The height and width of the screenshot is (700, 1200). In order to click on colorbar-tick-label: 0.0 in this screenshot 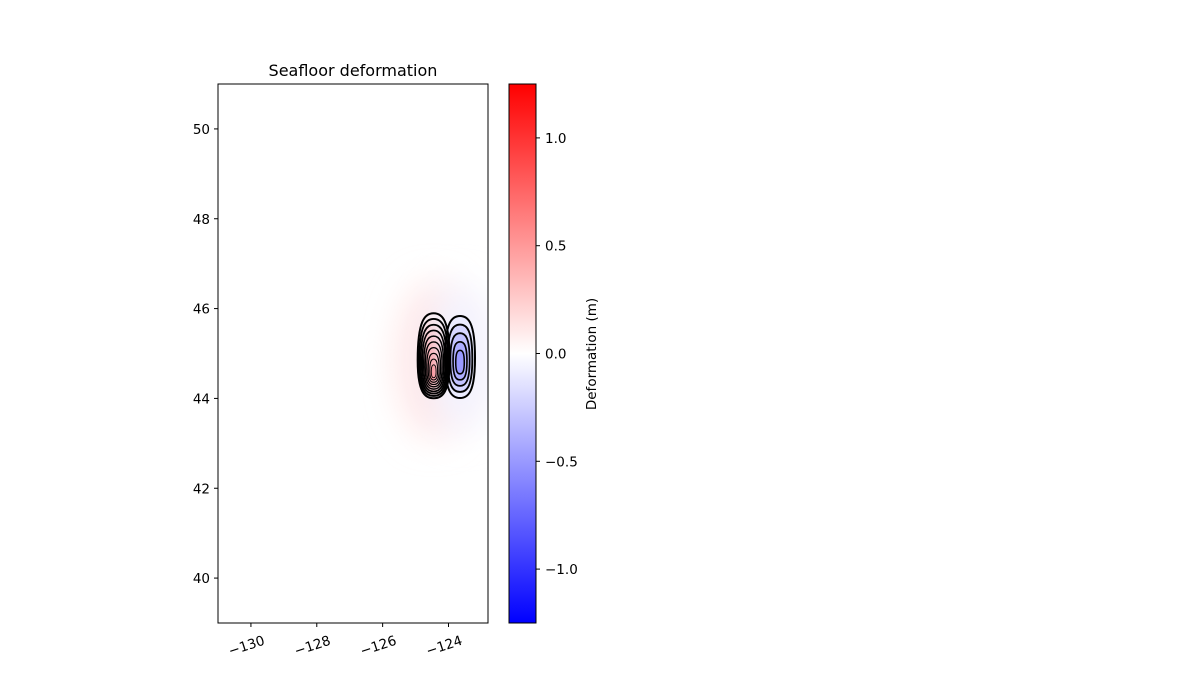, I will do `click(555, 355)`.